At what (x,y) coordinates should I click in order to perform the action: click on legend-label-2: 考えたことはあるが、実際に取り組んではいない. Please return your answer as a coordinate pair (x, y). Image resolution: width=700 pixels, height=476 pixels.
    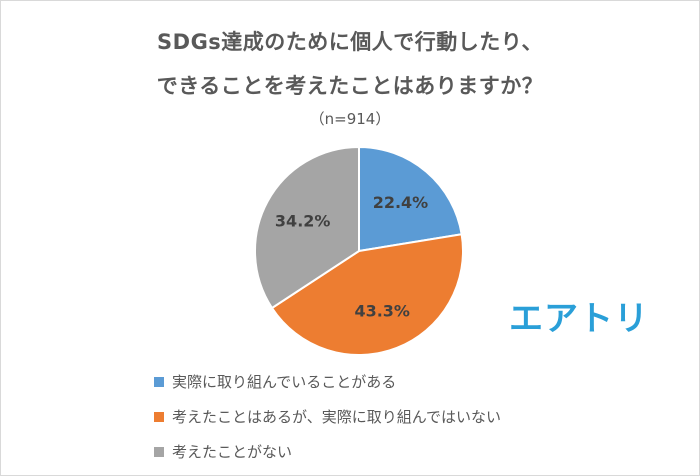
    Looking at the image, I should click on (336, 417).